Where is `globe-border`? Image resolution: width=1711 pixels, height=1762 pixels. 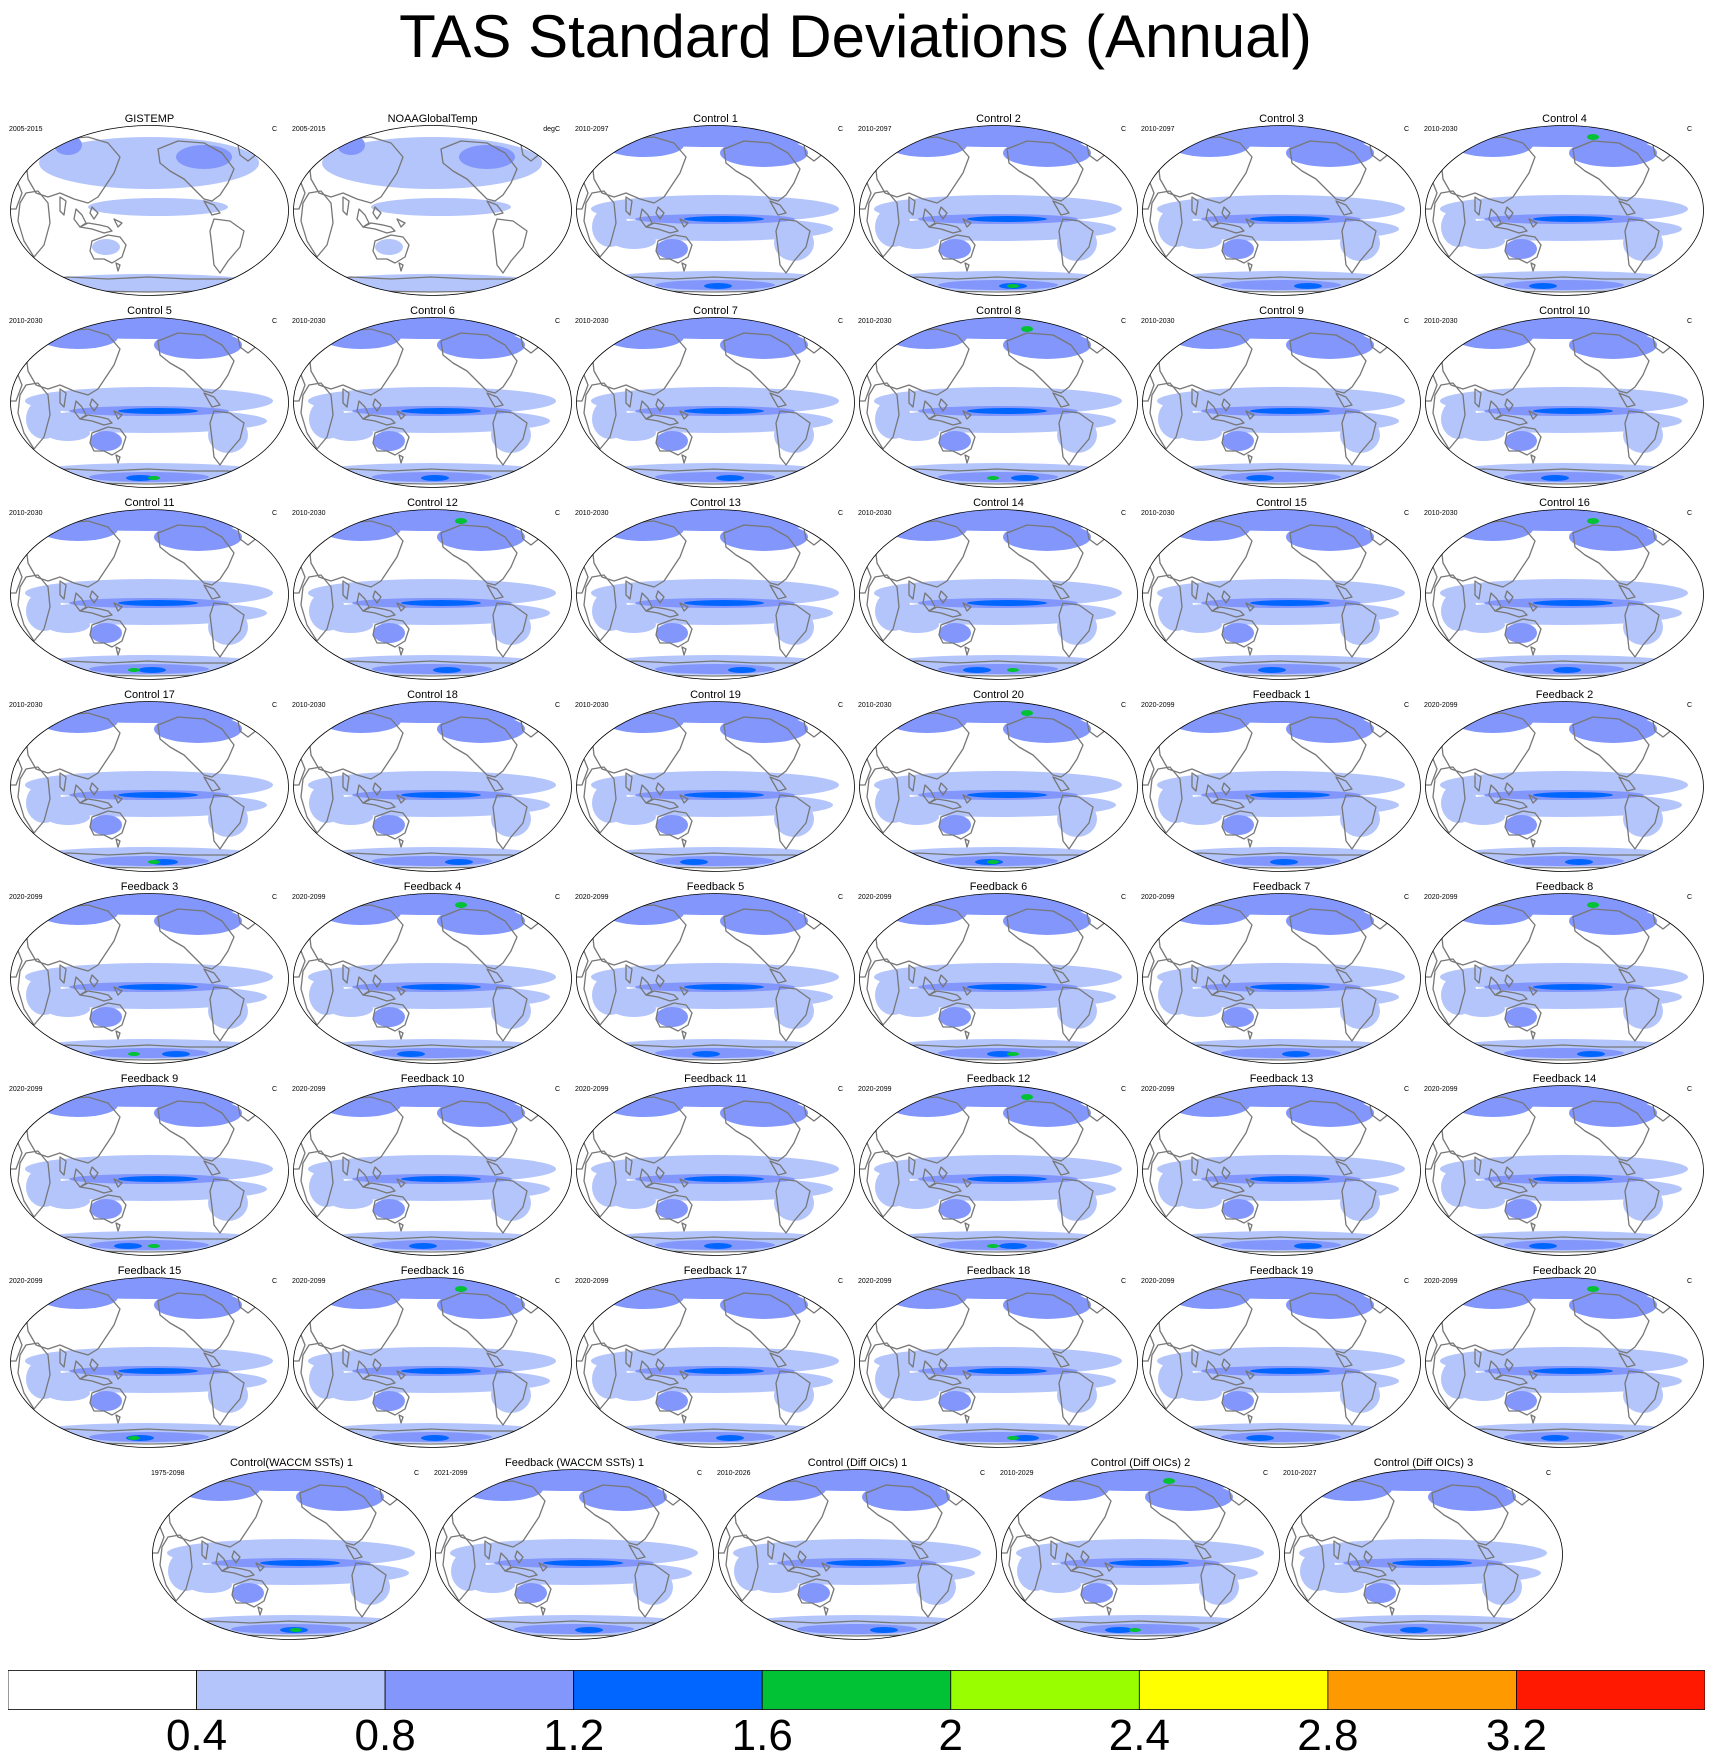 globe-border is located at coordinates (149, 594).